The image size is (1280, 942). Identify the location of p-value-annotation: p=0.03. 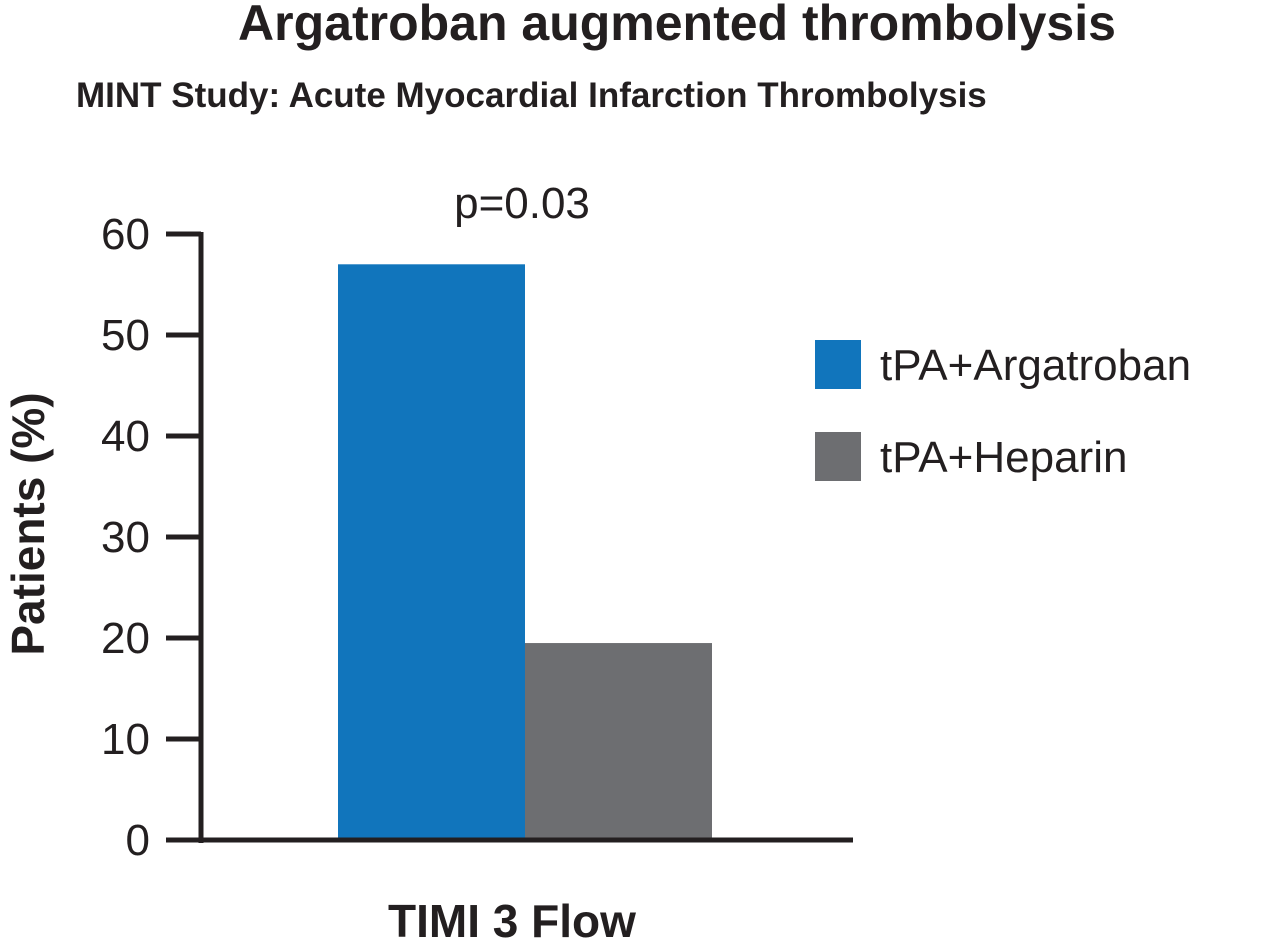
(522, 203).